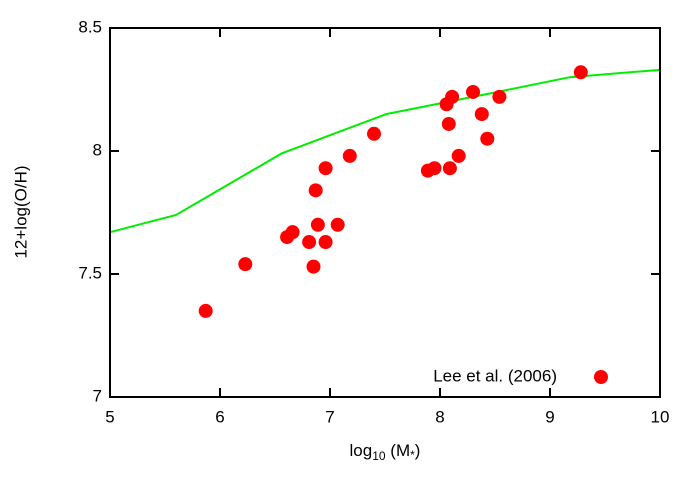  I want to click on x-tick-label: 9, so click(549, 416).